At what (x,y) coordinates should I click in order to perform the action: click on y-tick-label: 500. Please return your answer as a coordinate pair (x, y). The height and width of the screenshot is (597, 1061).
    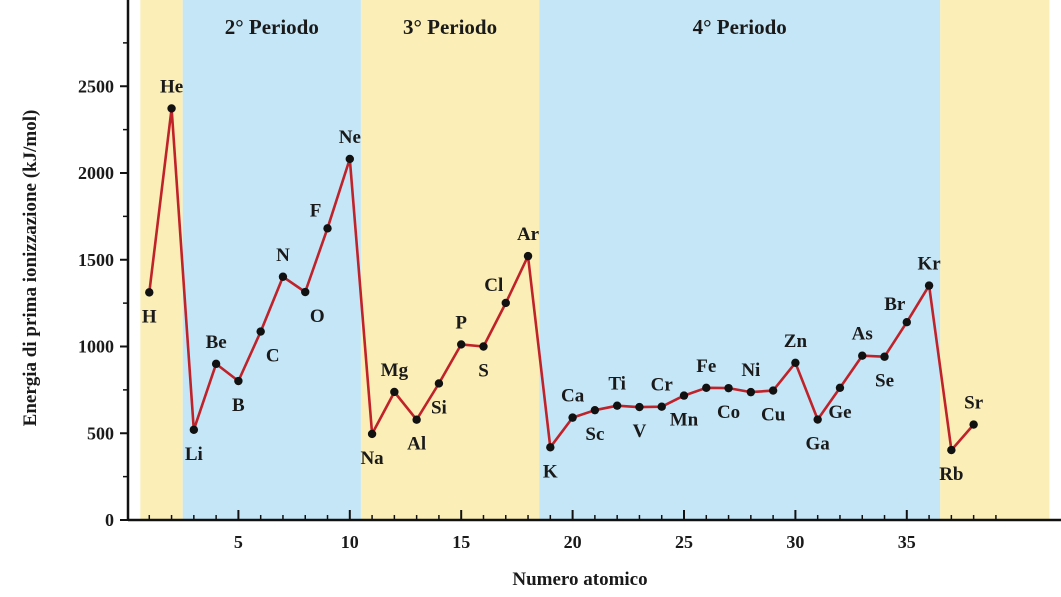
    Looking at the image, I should click on (100, 433).